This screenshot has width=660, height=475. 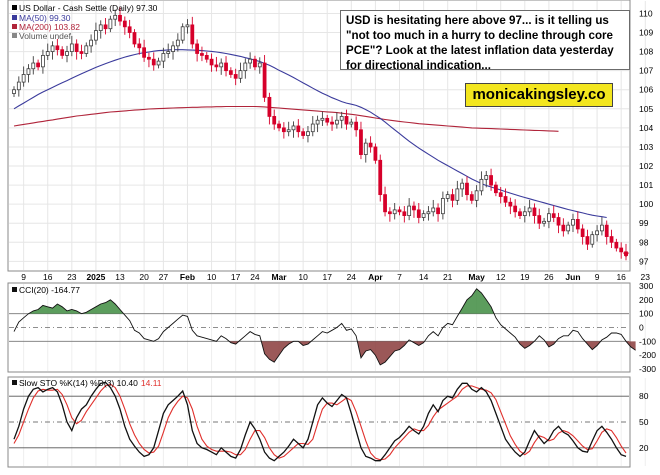 What do you see at coordinates (448, 277) in the screenshot?
I see `x-tick-label: 21` at bounding box center [448, 277].